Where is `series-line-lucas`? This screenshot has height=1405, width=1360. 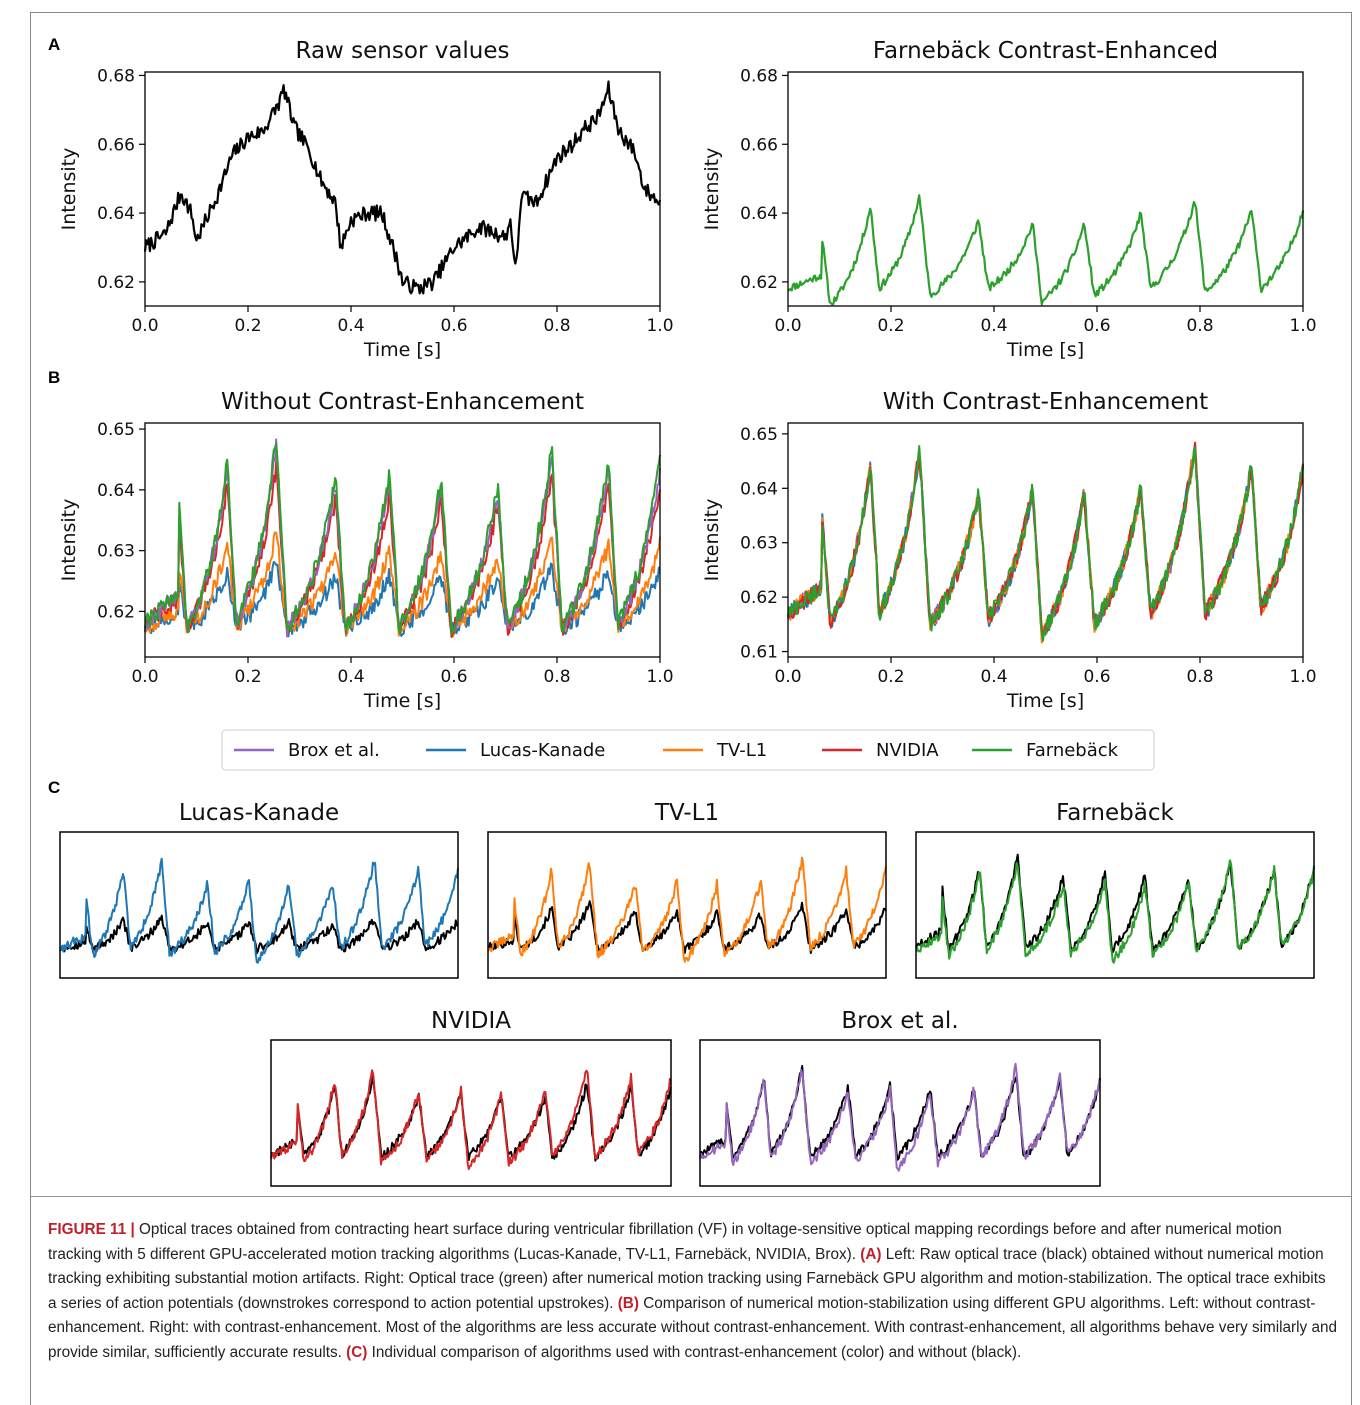
series-line-lucas is located at coordinates (1045, 544).